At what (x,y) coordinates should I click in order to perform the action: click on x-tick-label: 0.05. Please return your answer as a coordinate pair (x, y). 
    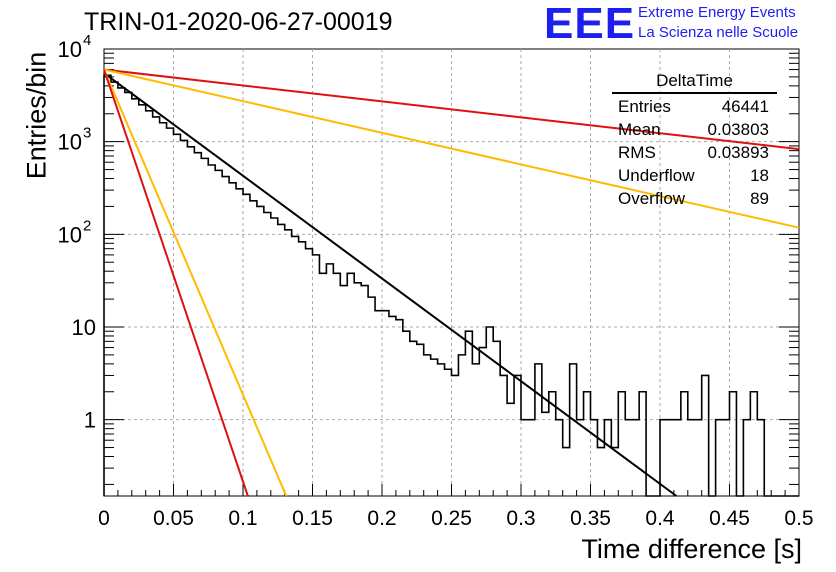
    Looking at the image, I should click on (173, 518).